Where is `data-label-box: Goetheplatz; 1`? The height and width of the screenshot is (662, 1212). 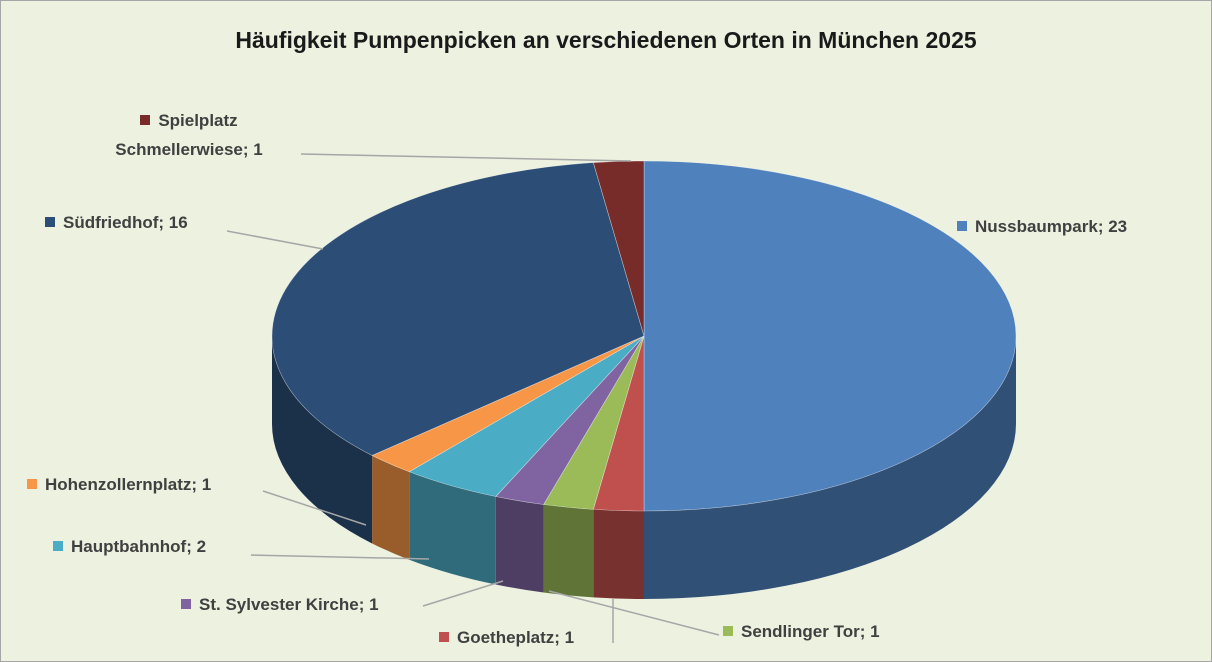 data-label-box: Goetheplatz; 1 is located at coordinates (506, 638).